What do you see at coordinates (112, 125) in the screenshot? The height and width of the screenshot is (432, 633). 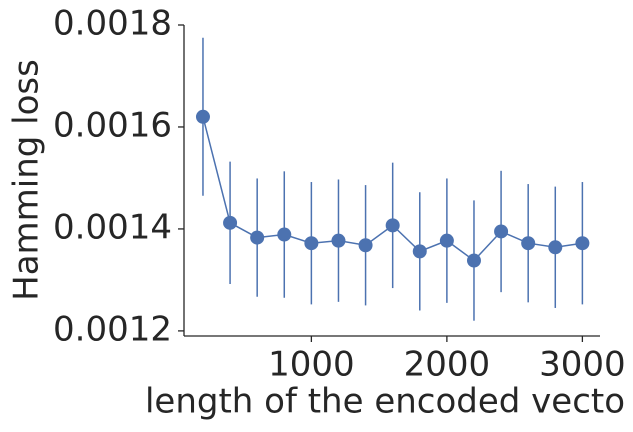 I see `y-tick-label: 0.0016` at bounding box center [112, 125].